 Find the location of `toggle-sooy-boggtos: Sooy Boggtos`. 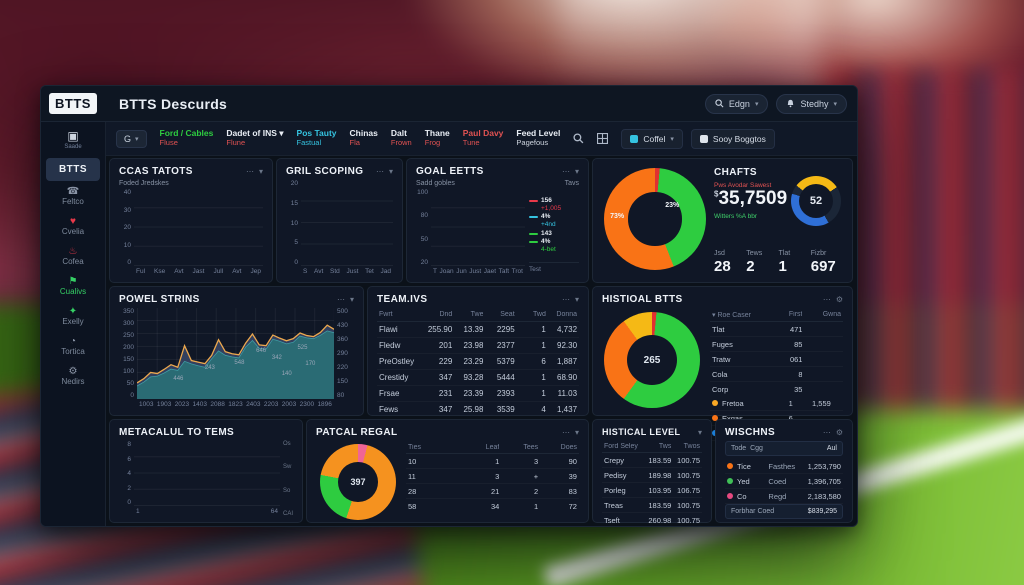

toggle-sooy-boggtos: Sooy Boggtos is located at coordinates (732, 138).